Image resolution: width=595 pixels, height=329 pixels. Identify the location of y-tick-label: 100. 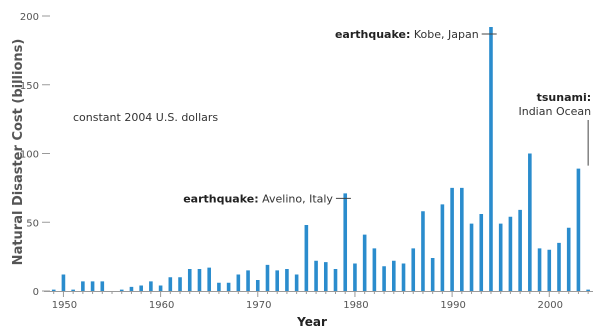
(29, 155).